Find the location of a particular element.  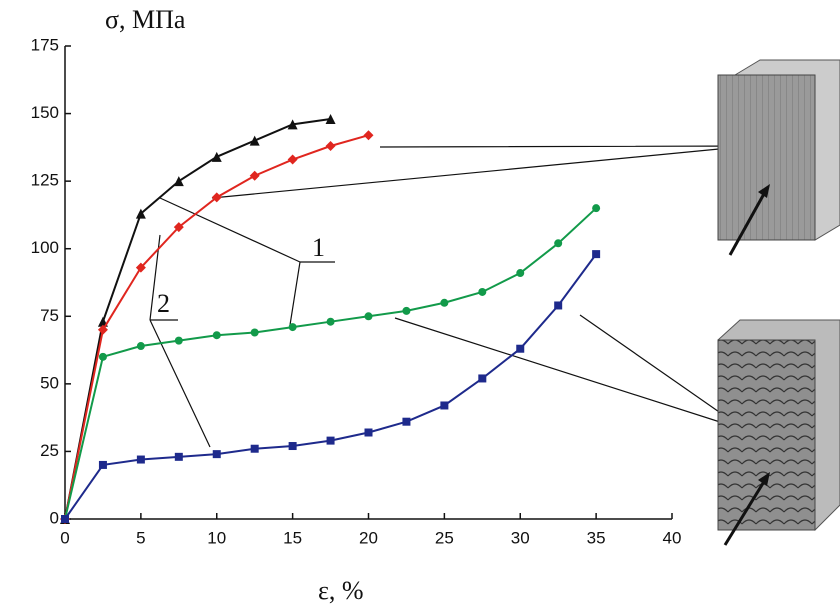

x-tick-label: 0 is located at coordinates (64, 537).